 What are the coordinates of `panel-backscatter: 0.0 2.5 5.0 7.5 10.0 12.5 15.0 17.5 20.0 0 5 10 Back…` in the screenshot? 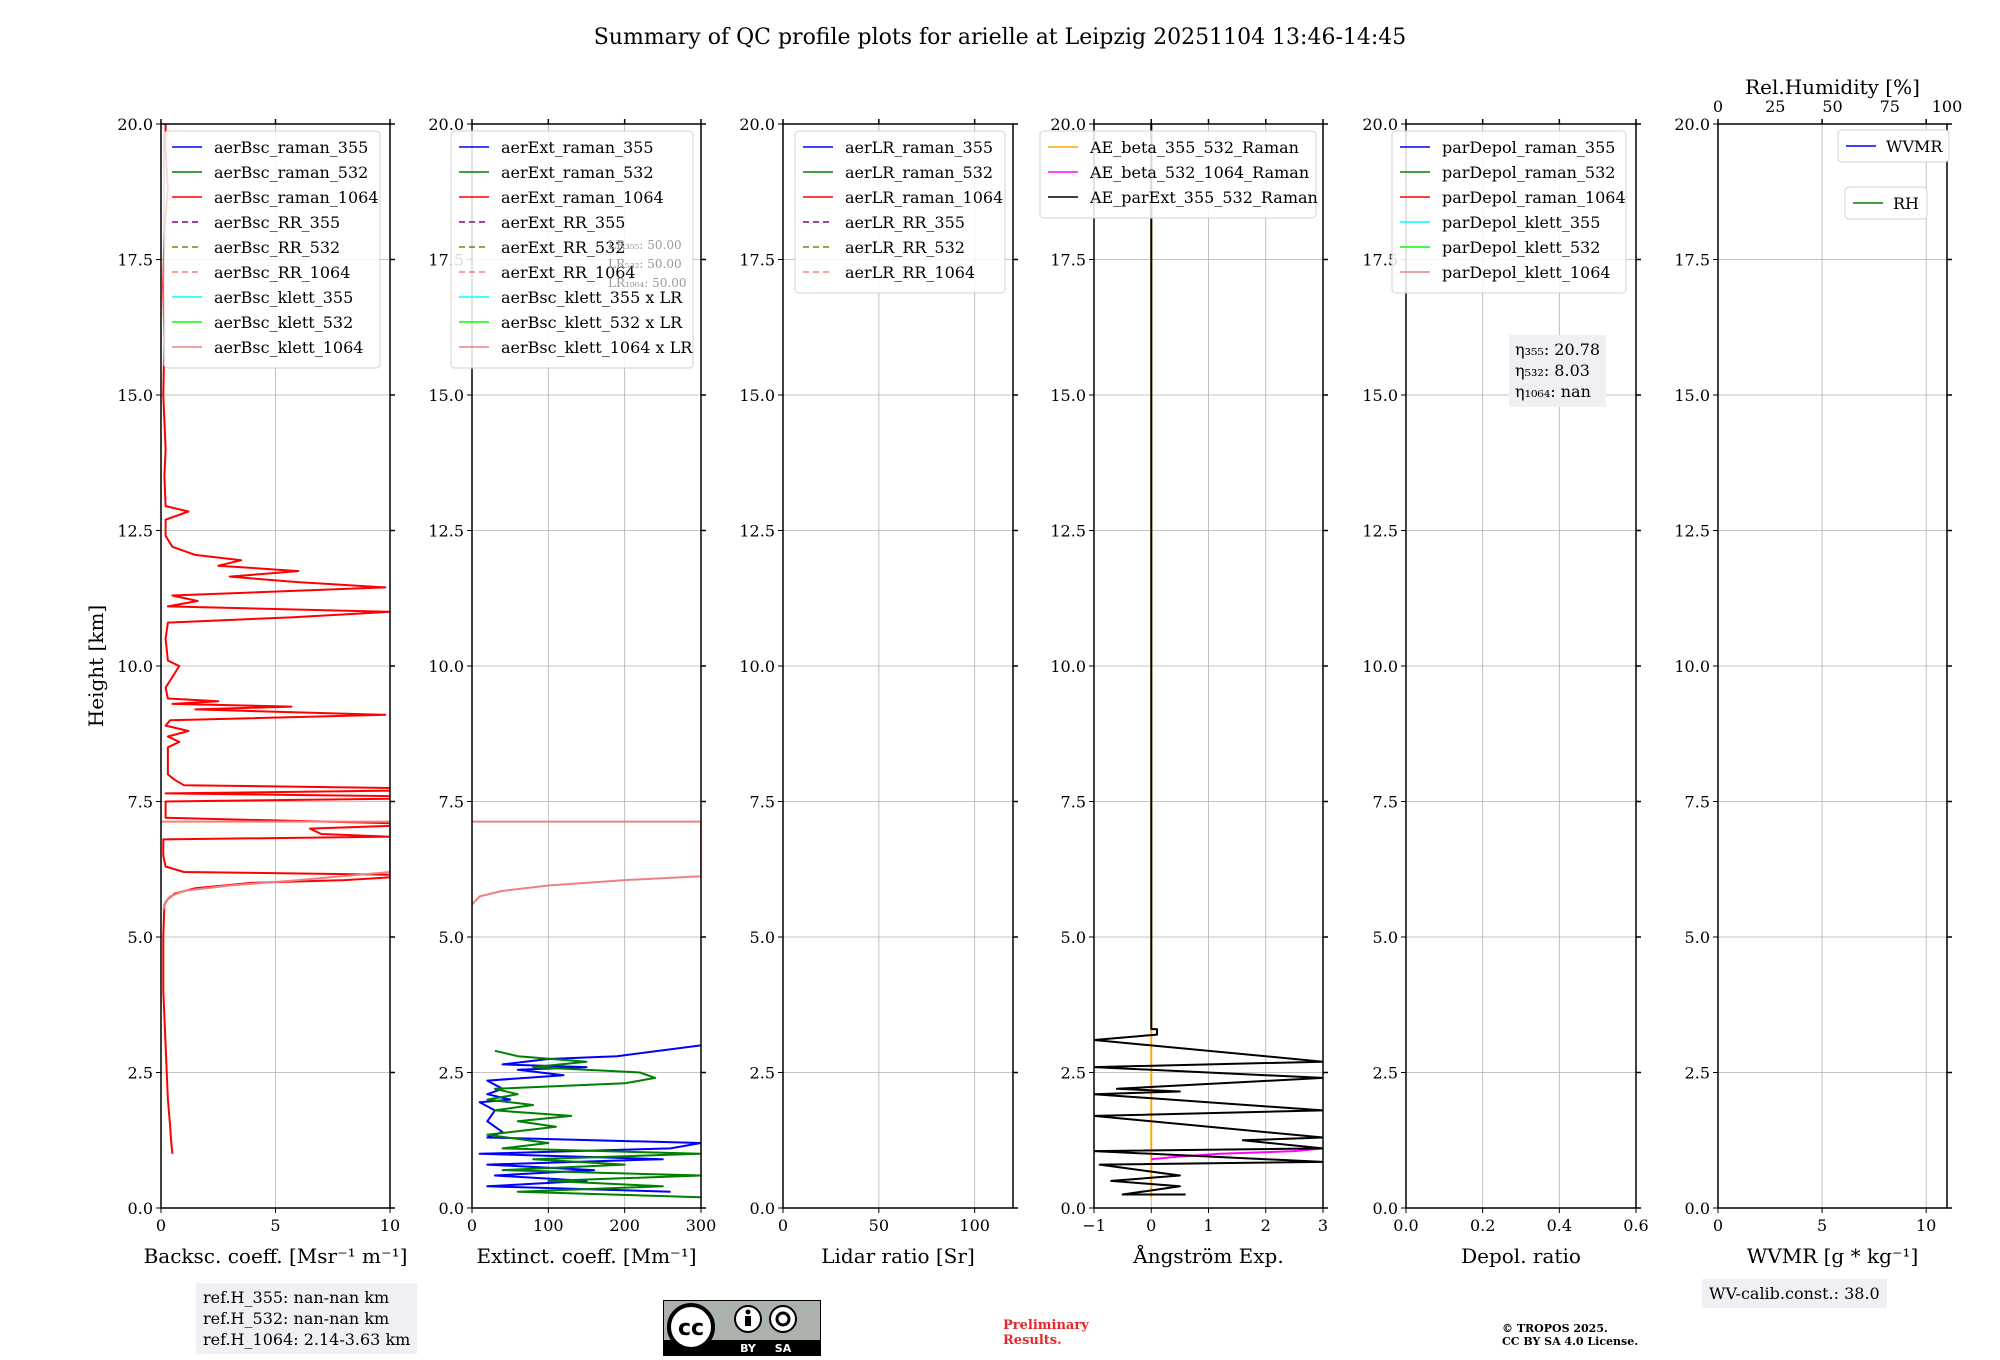 It's located at (262, 691).